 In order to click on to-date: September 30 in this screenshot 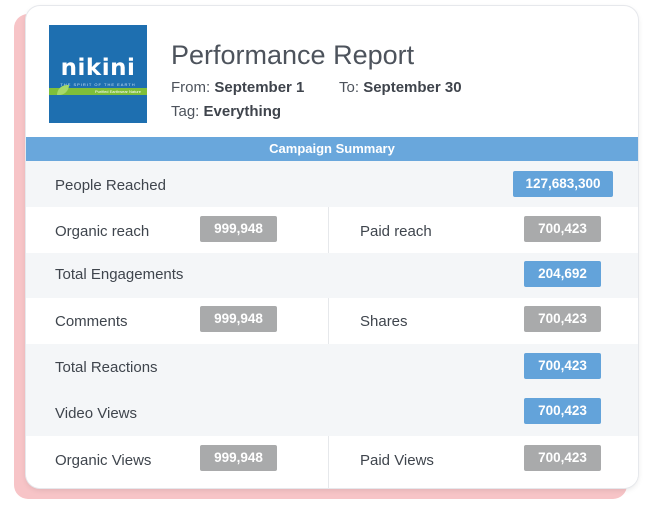, I will do `click(412, 87)`.